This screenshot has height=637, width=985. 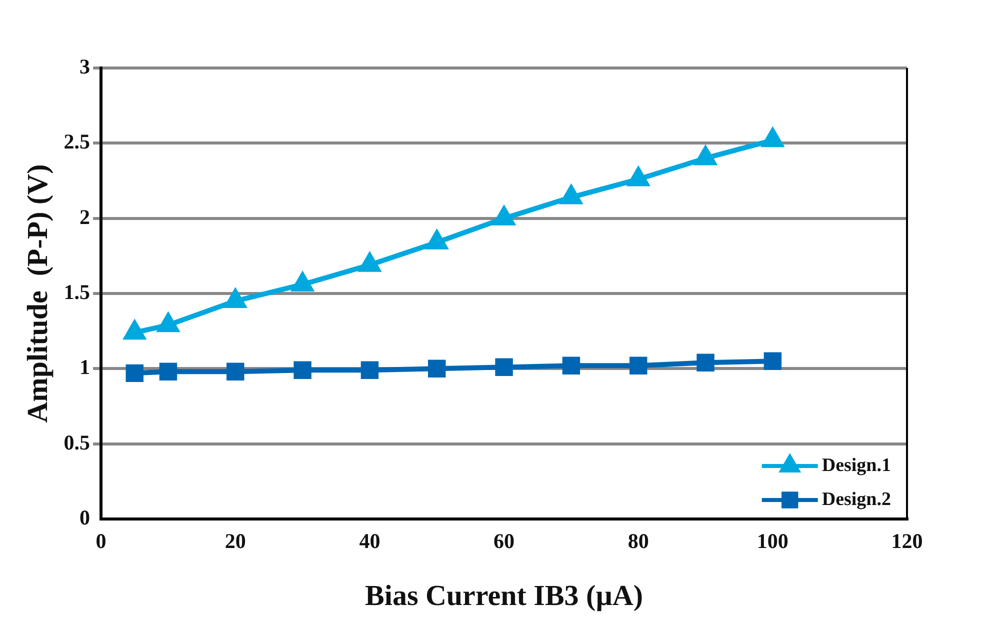 What do you see at coordinates (85, 517) in the screenshot?
I see `y-tick-label: 0` at bounding box center [85, 517].